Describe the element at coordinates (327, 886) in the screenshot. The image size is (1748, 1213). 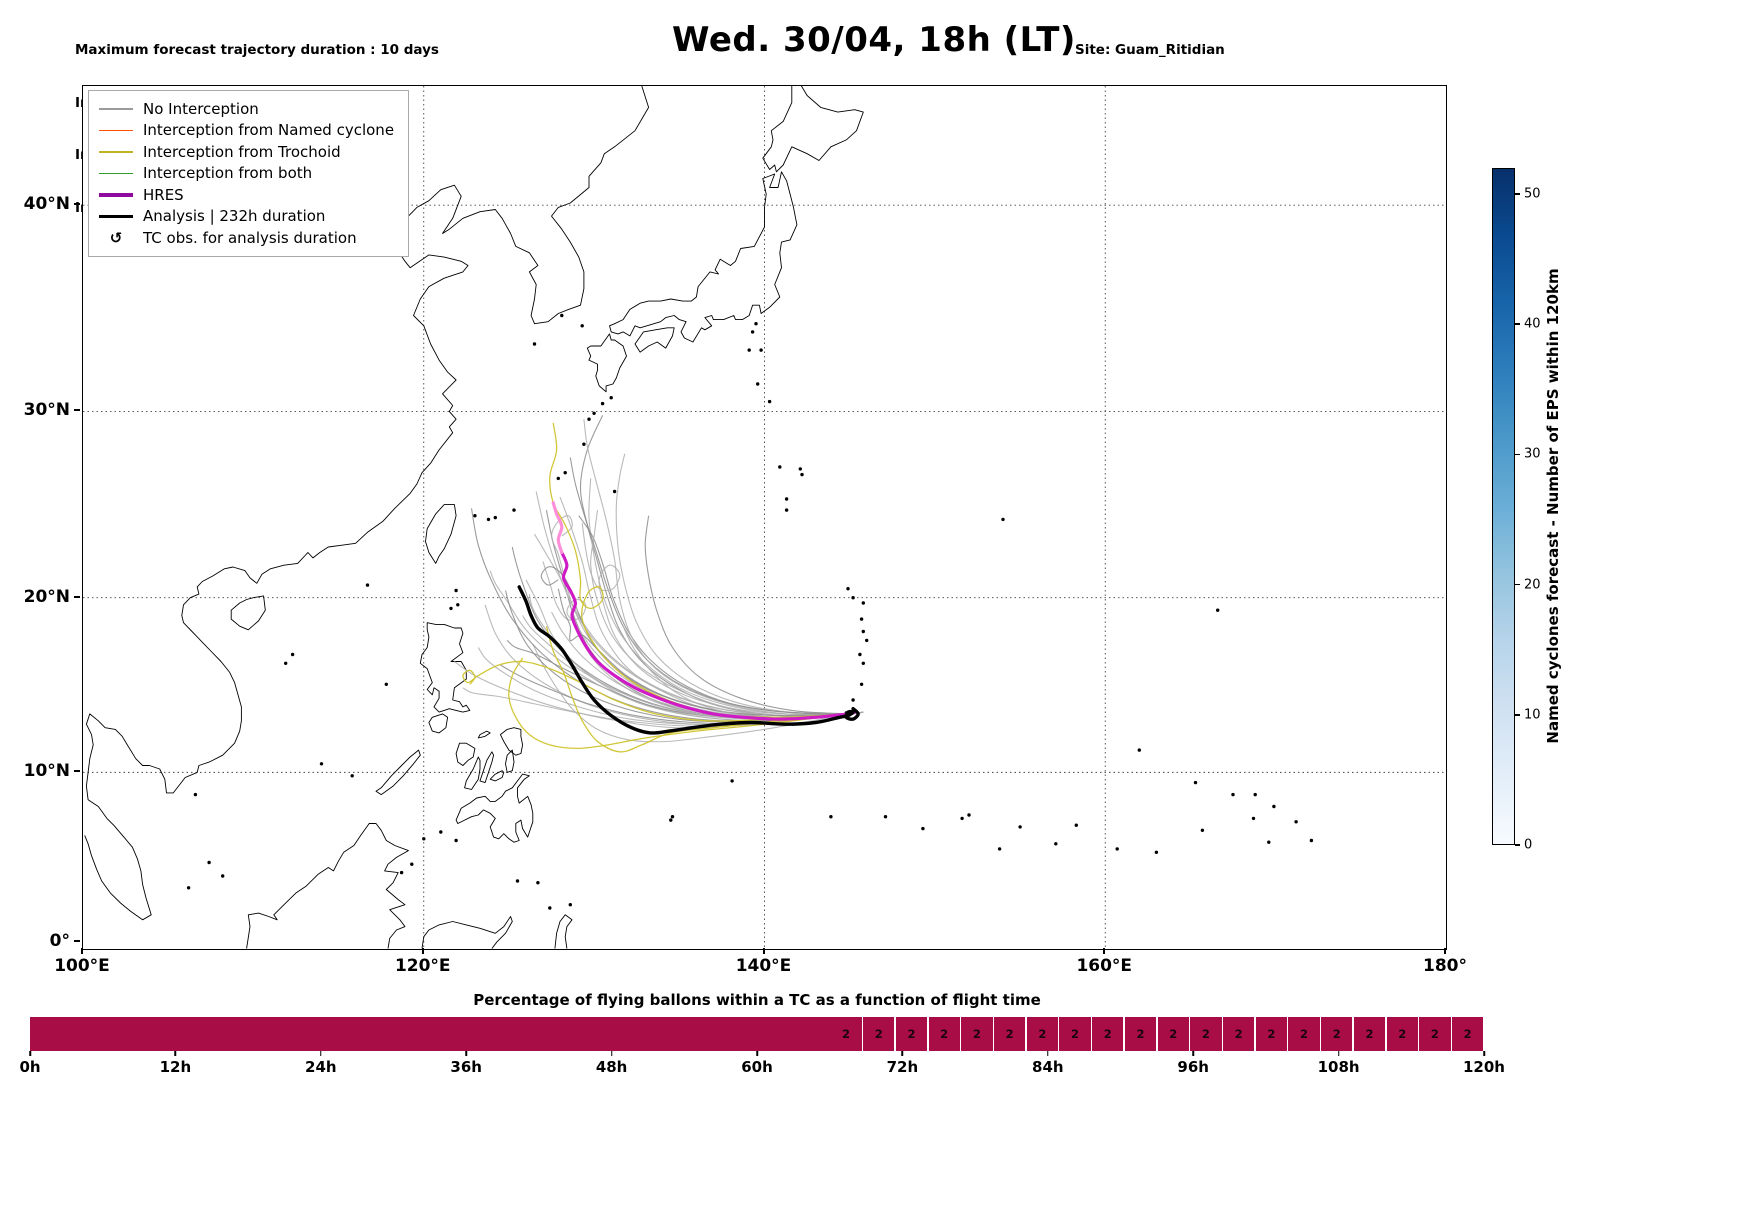
I see `coastline-borneo` at that location.